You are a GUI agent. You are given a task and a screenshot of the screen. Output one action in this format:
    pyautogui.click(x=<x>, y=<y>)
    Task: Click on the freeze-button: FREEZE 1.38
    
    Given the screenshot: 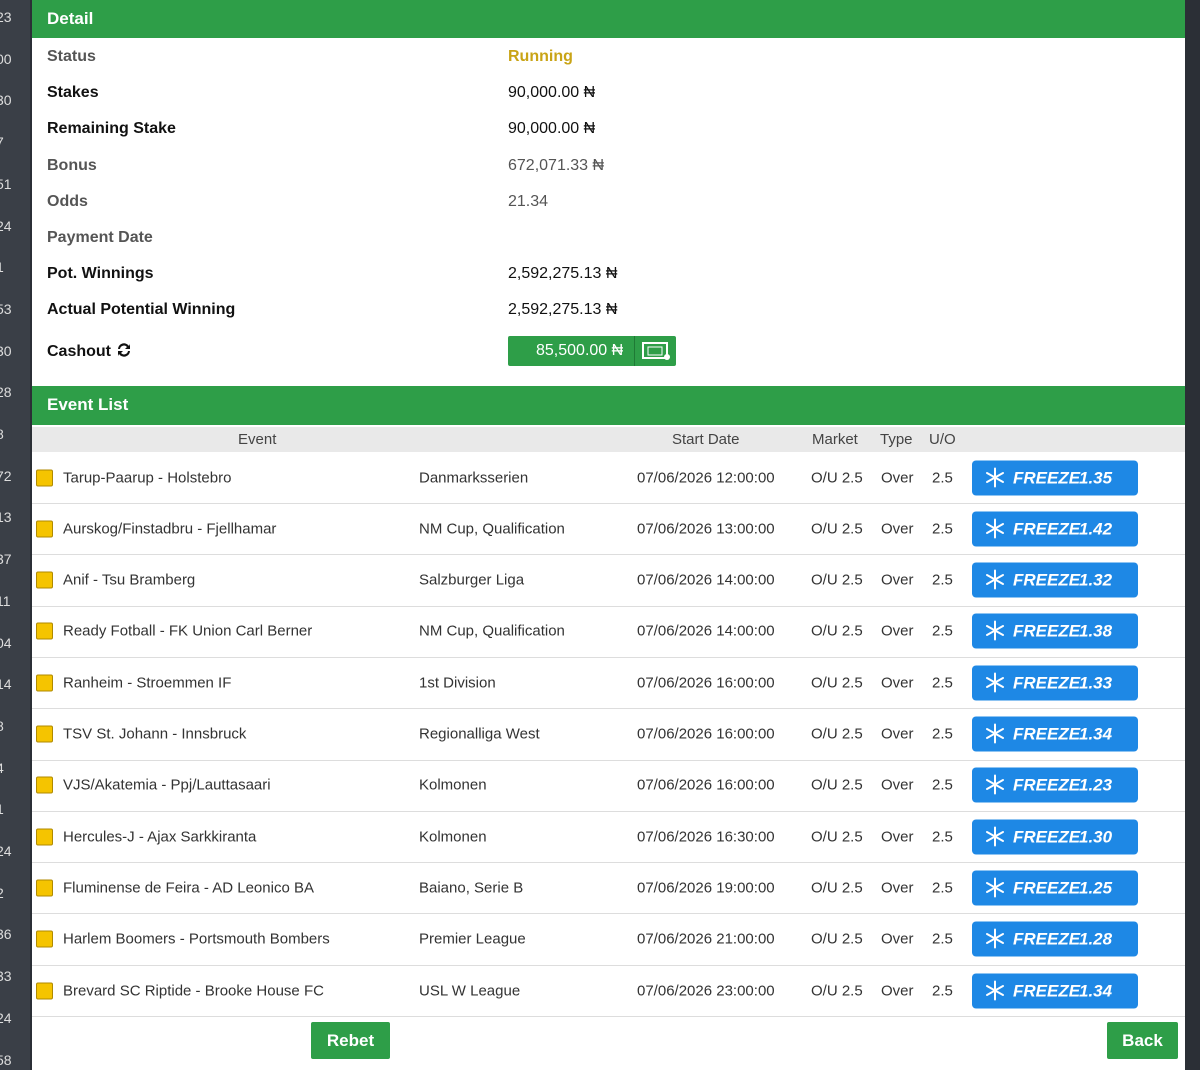 What is the action you would take?
    pyautogui.click(x=1055, y=631)
    